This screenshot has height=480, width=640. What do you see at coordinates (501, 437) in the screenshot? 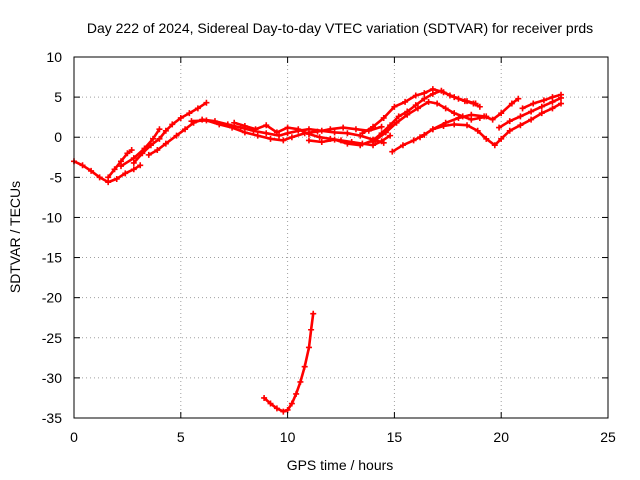
I see `x-tick-label: 20` at bounding box center [501, 437].